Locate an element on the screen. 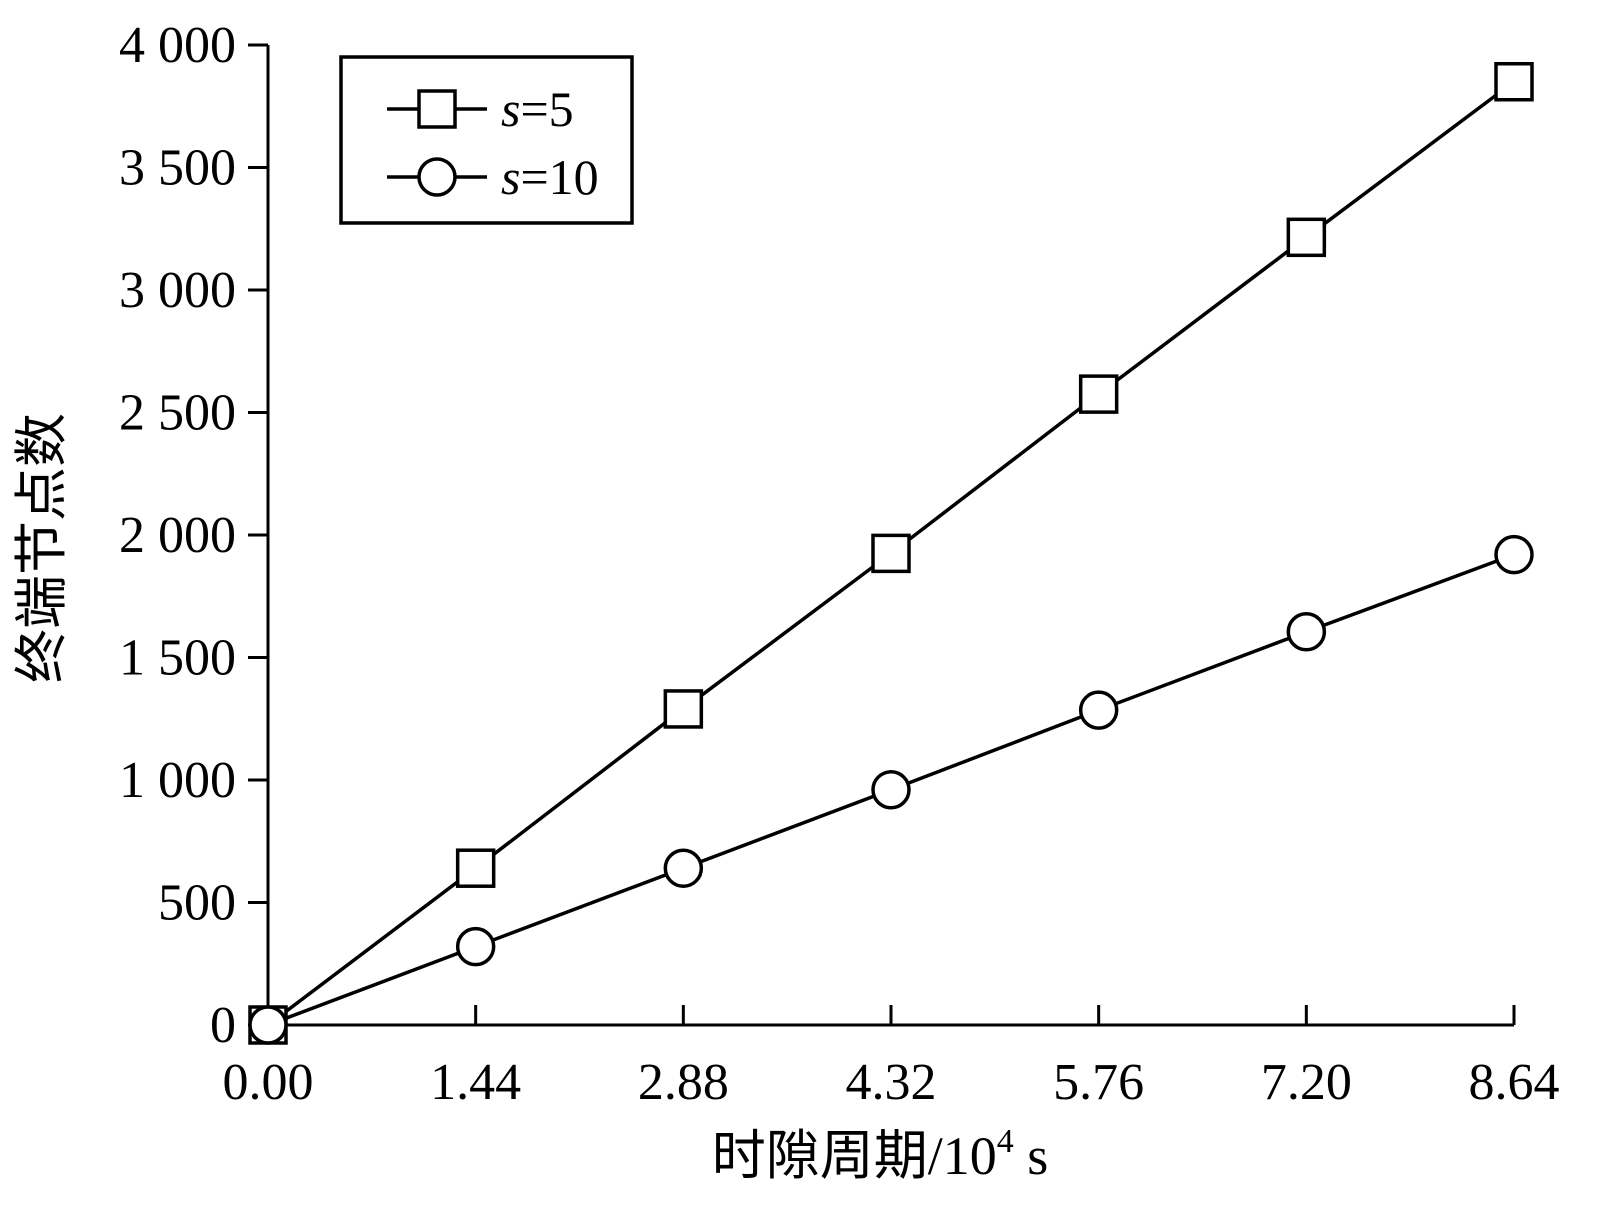 This screenshot has height=1224, width=1609. legend-label: s=10 is located at coordinates (550, 177).